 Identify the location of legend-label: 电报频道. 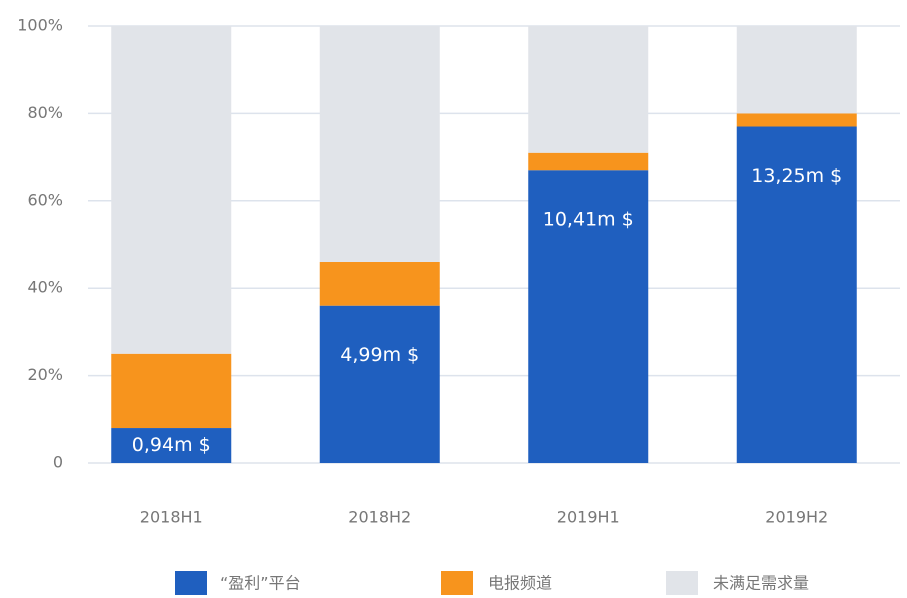
(520, 583).